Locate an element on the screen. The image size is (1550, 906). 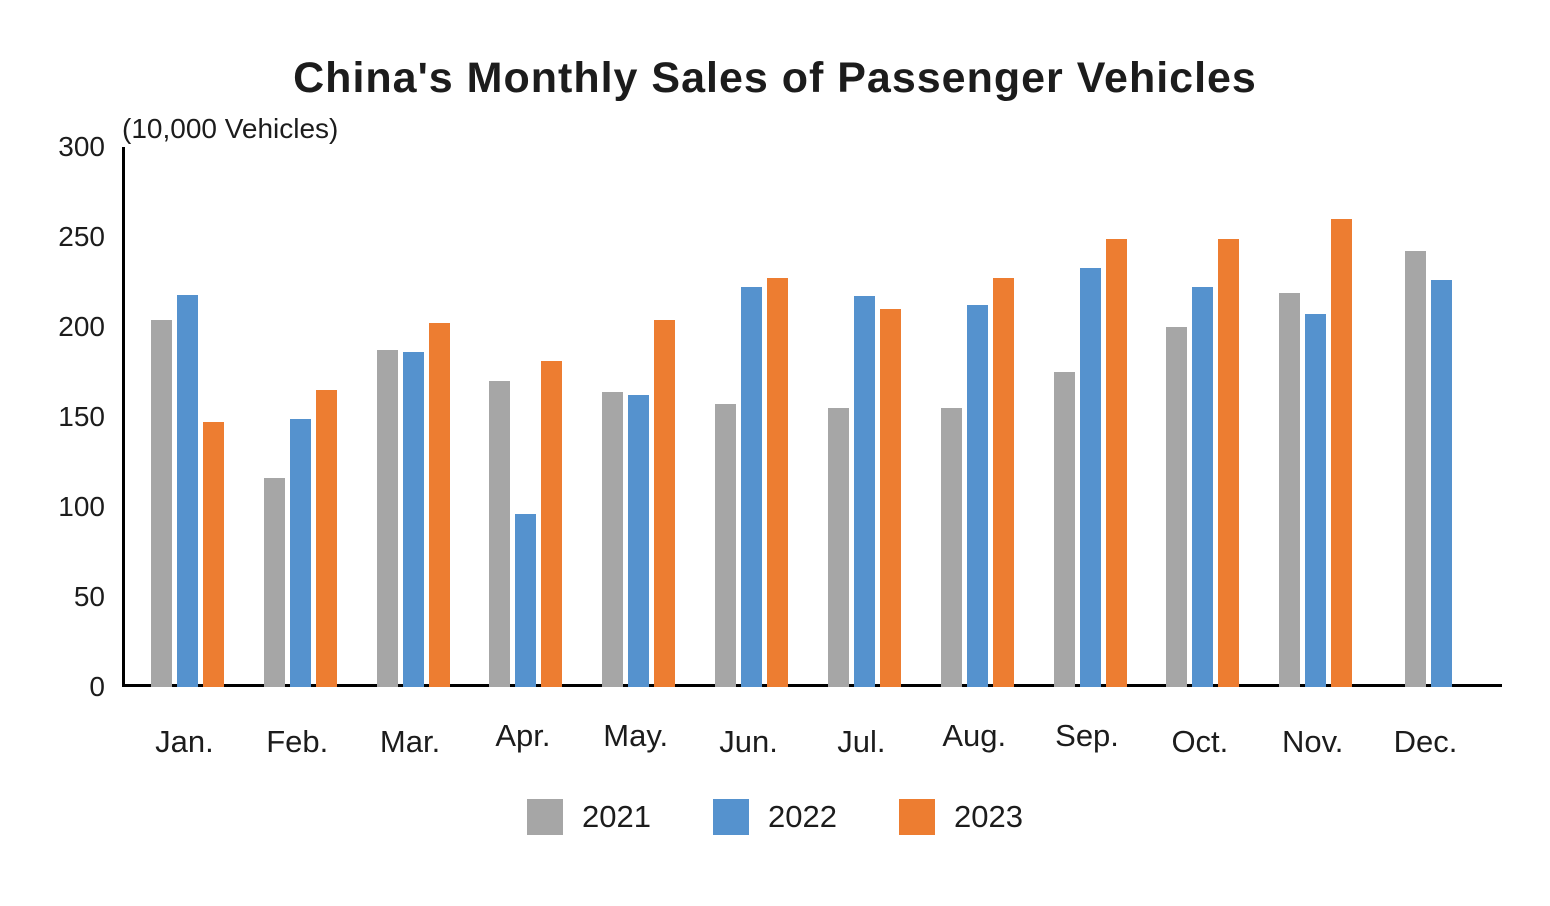
x-axis-label-aug: Aug. is located at coordinates (974, 735).